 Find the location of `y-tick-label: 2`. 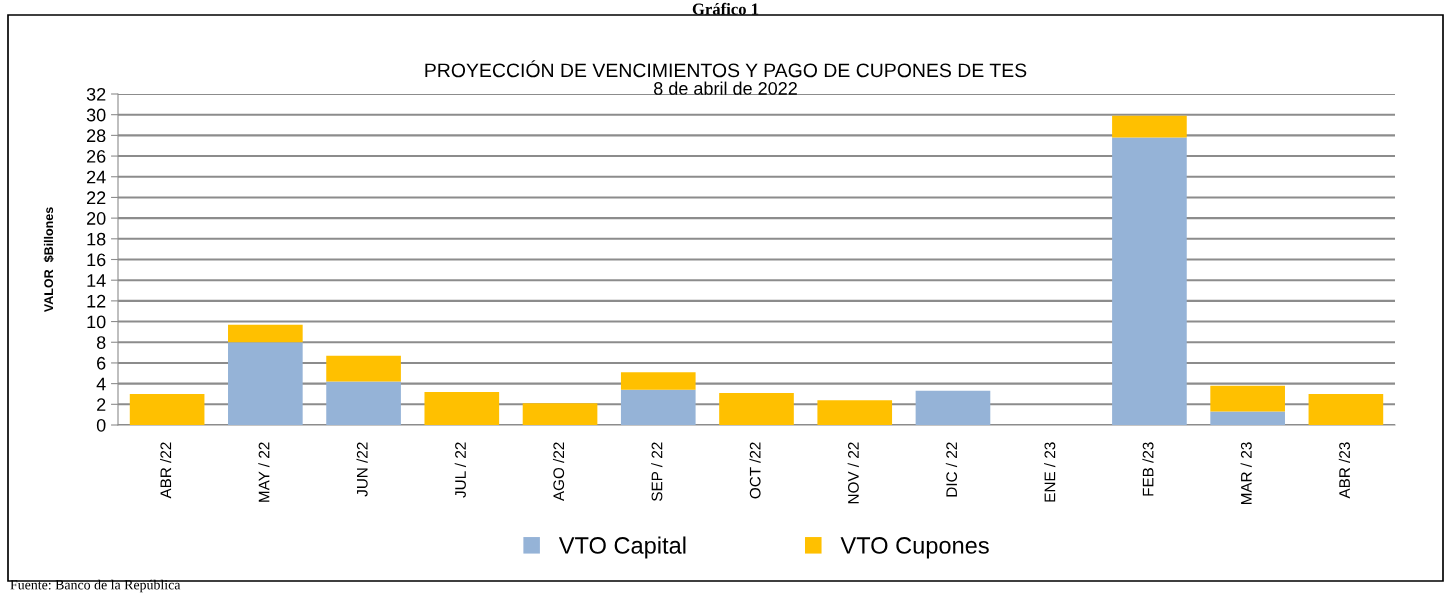

y-tick-label: 2 is located at coordinates (101, 404).